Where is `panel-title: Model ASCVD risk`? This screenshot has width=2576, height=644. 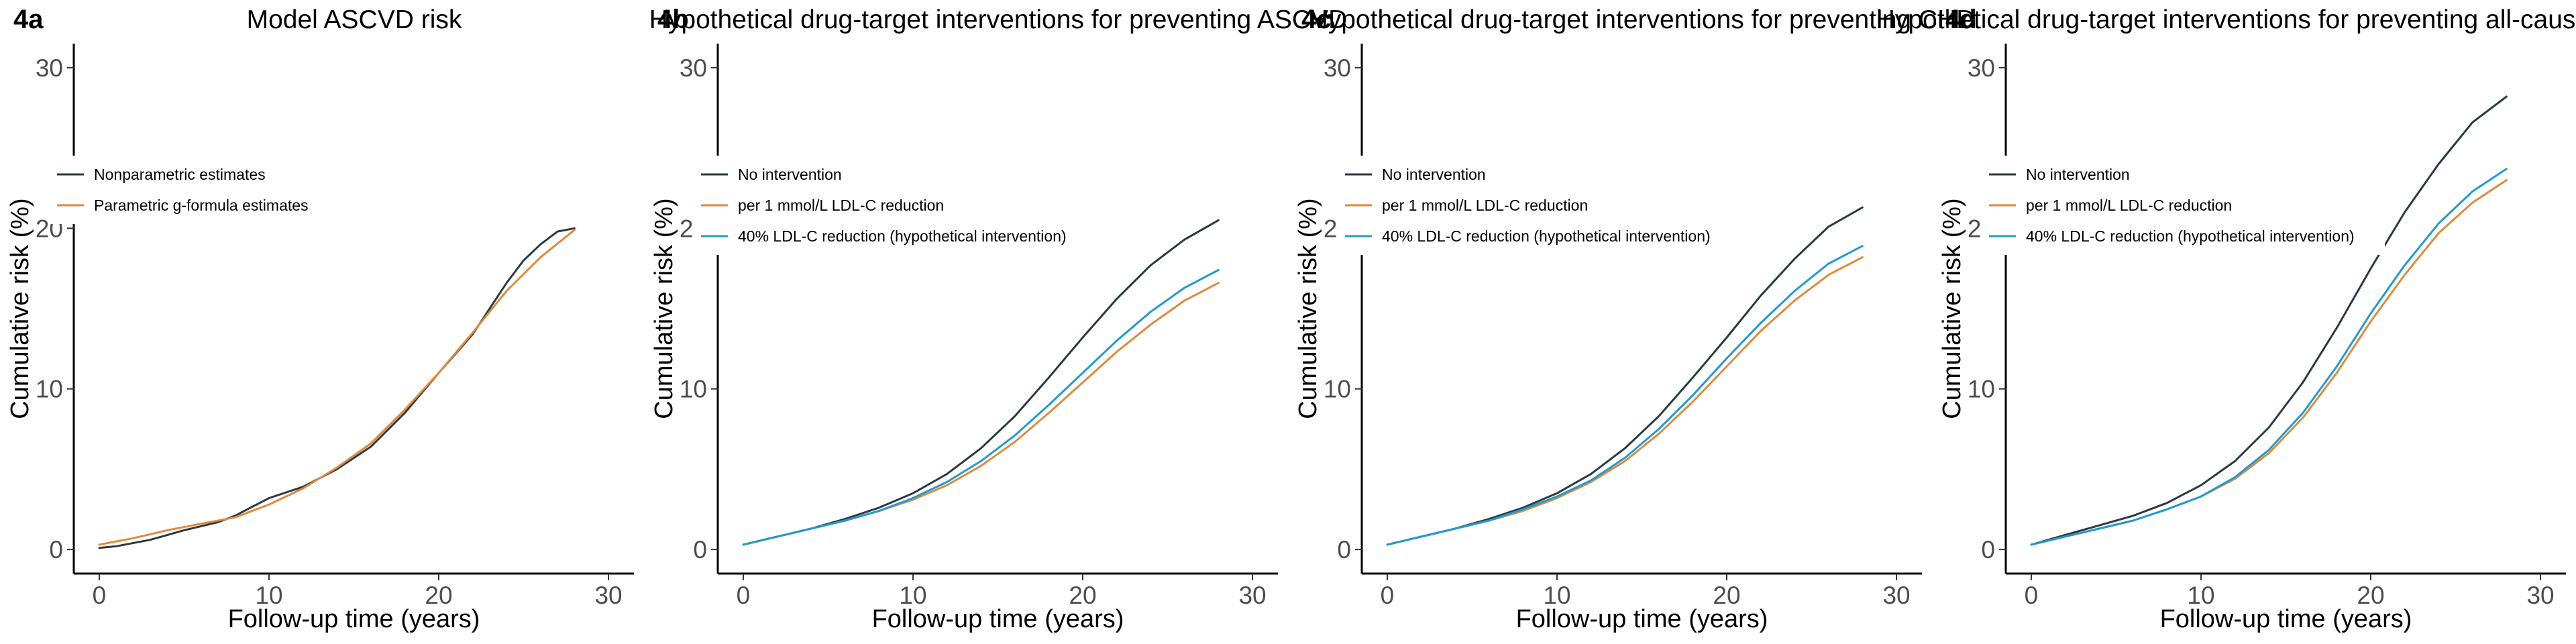 panel-title: Model ASCVD risk is located at coordinates (354, 19).